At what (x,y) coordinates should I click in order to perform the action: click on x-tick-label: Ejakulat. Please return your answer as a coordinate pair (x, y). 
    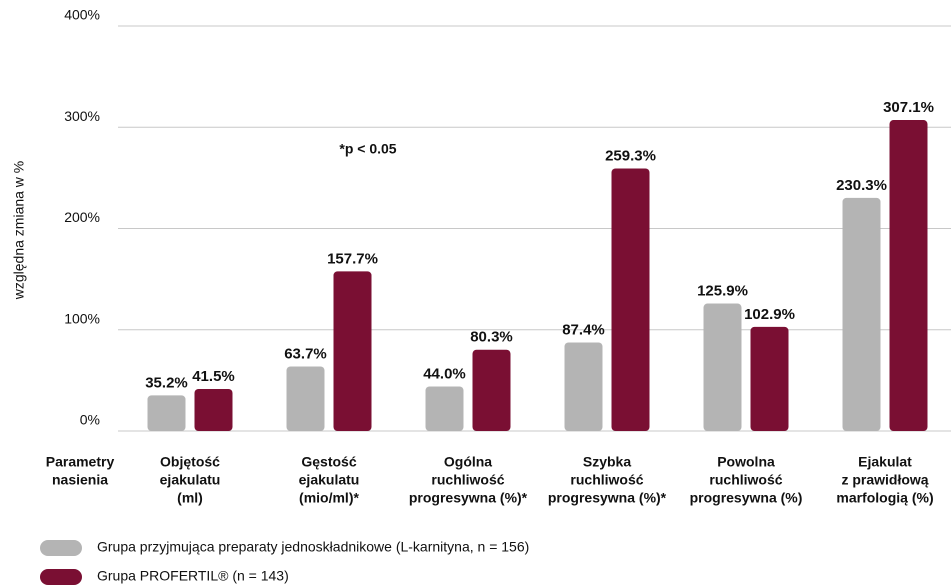
    Looking at the image, I should click on (885, 462).